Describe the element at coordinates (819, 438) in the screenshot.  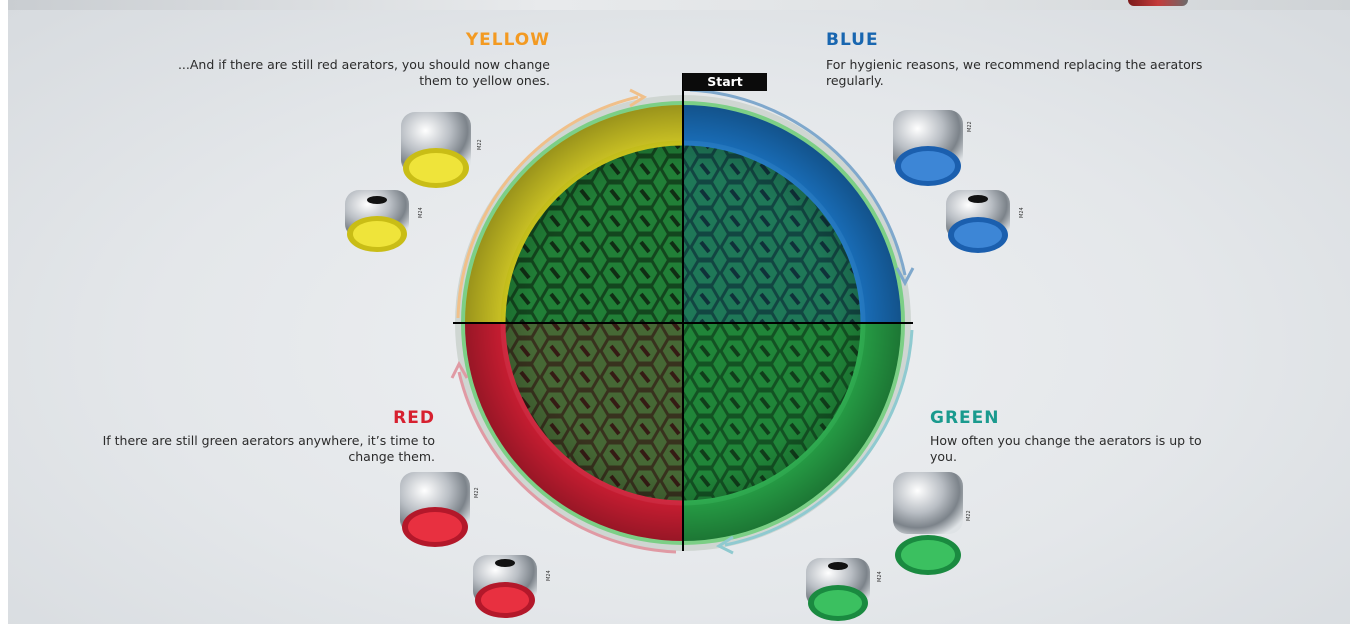
I see `green-cycle-arrow` at that location.